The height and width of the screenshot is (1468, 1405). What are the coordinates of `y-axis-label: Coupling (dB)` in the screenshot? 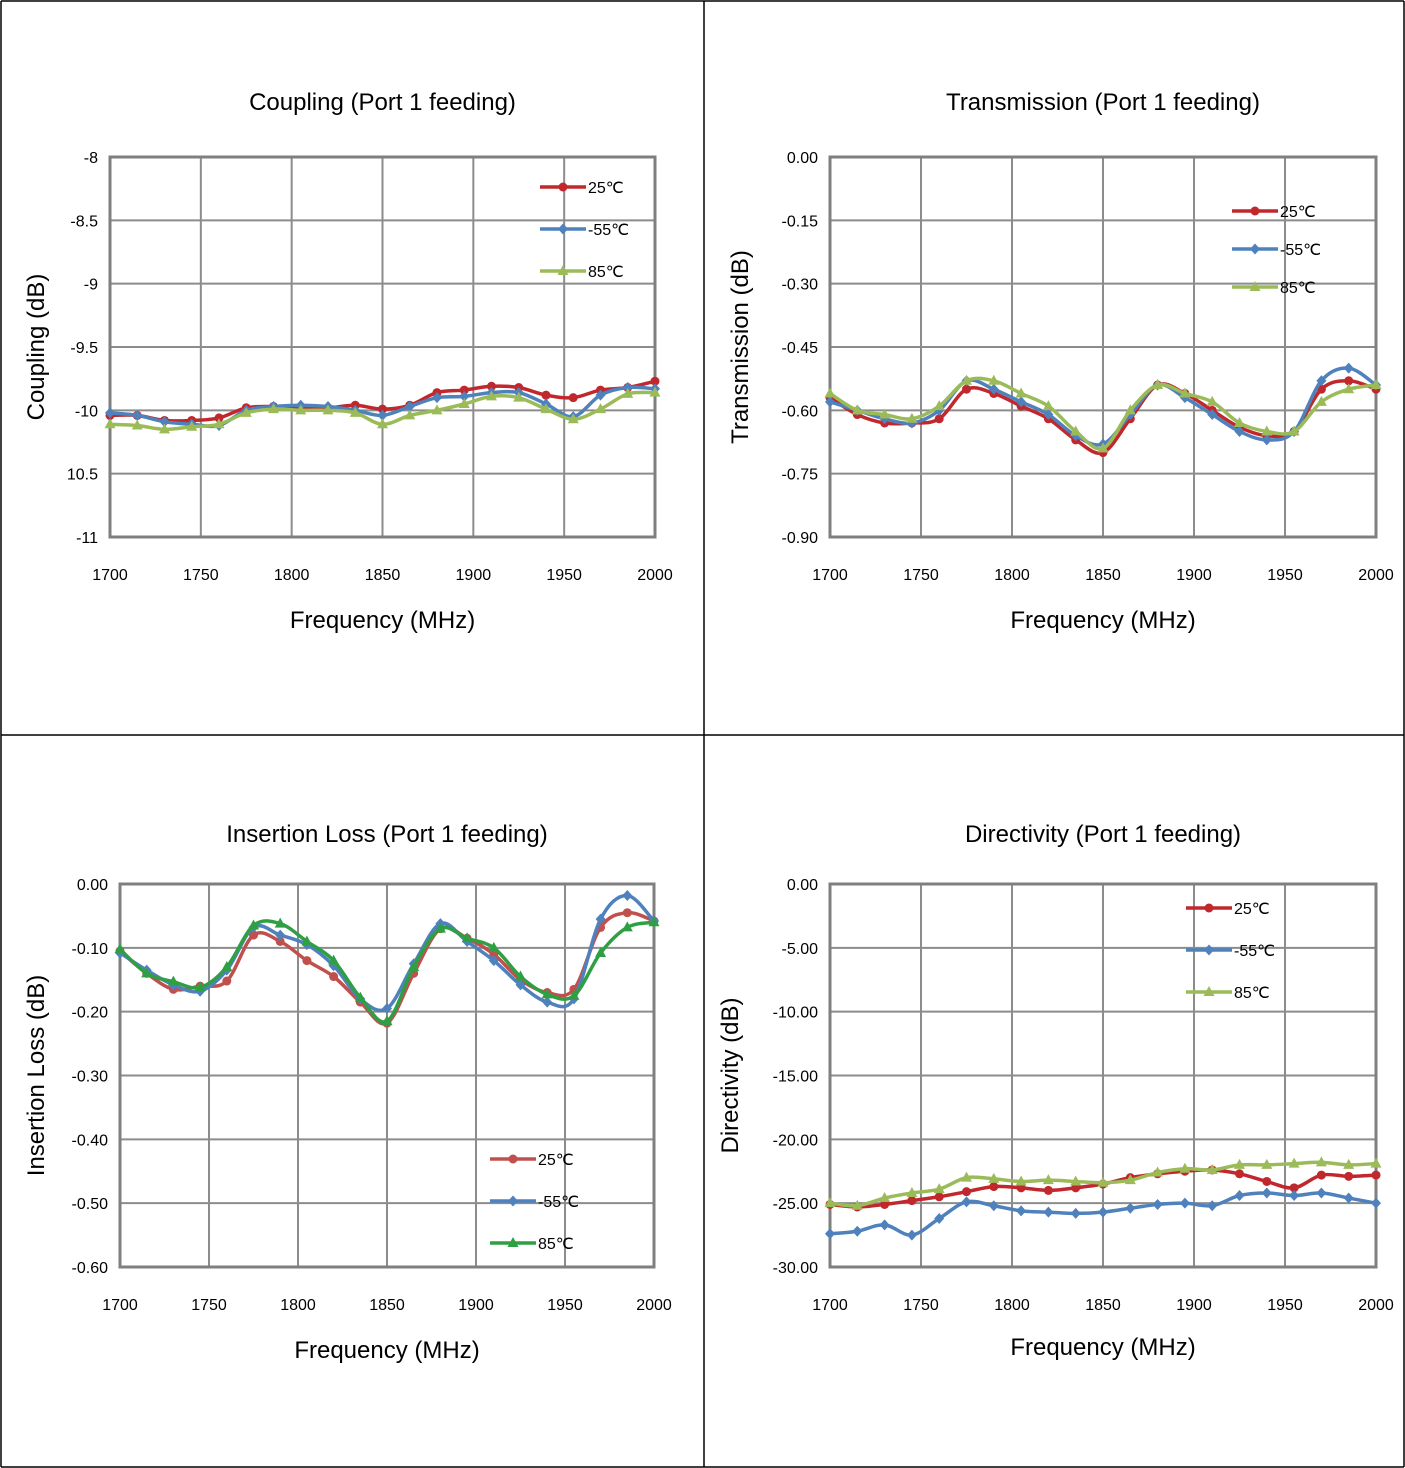 It's located at (36, 347).